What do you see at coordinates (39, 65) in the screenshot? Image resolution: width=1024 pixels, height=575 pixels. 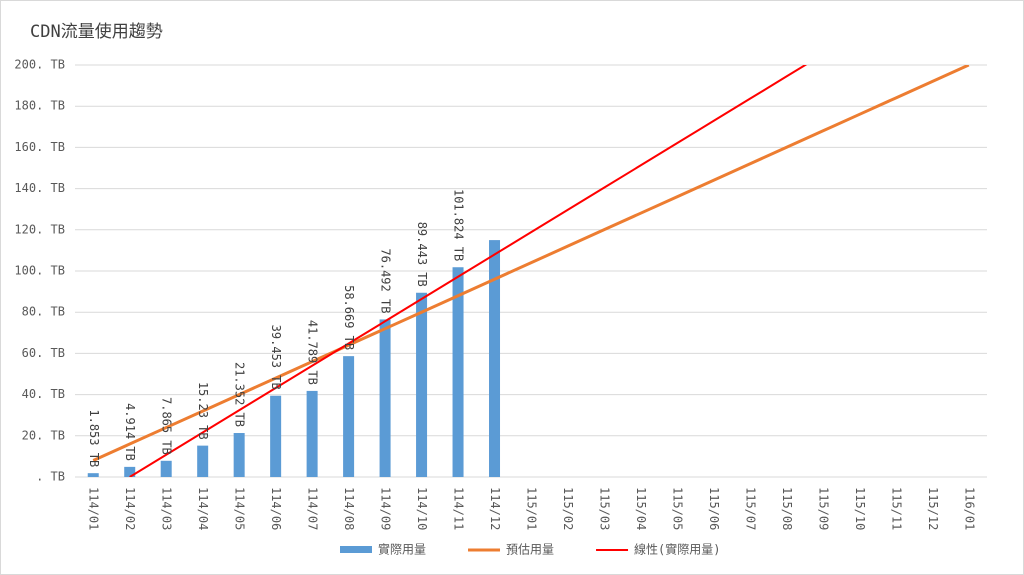 I see `y-tick-label: 200. TB` at bounding box center [39, 65].